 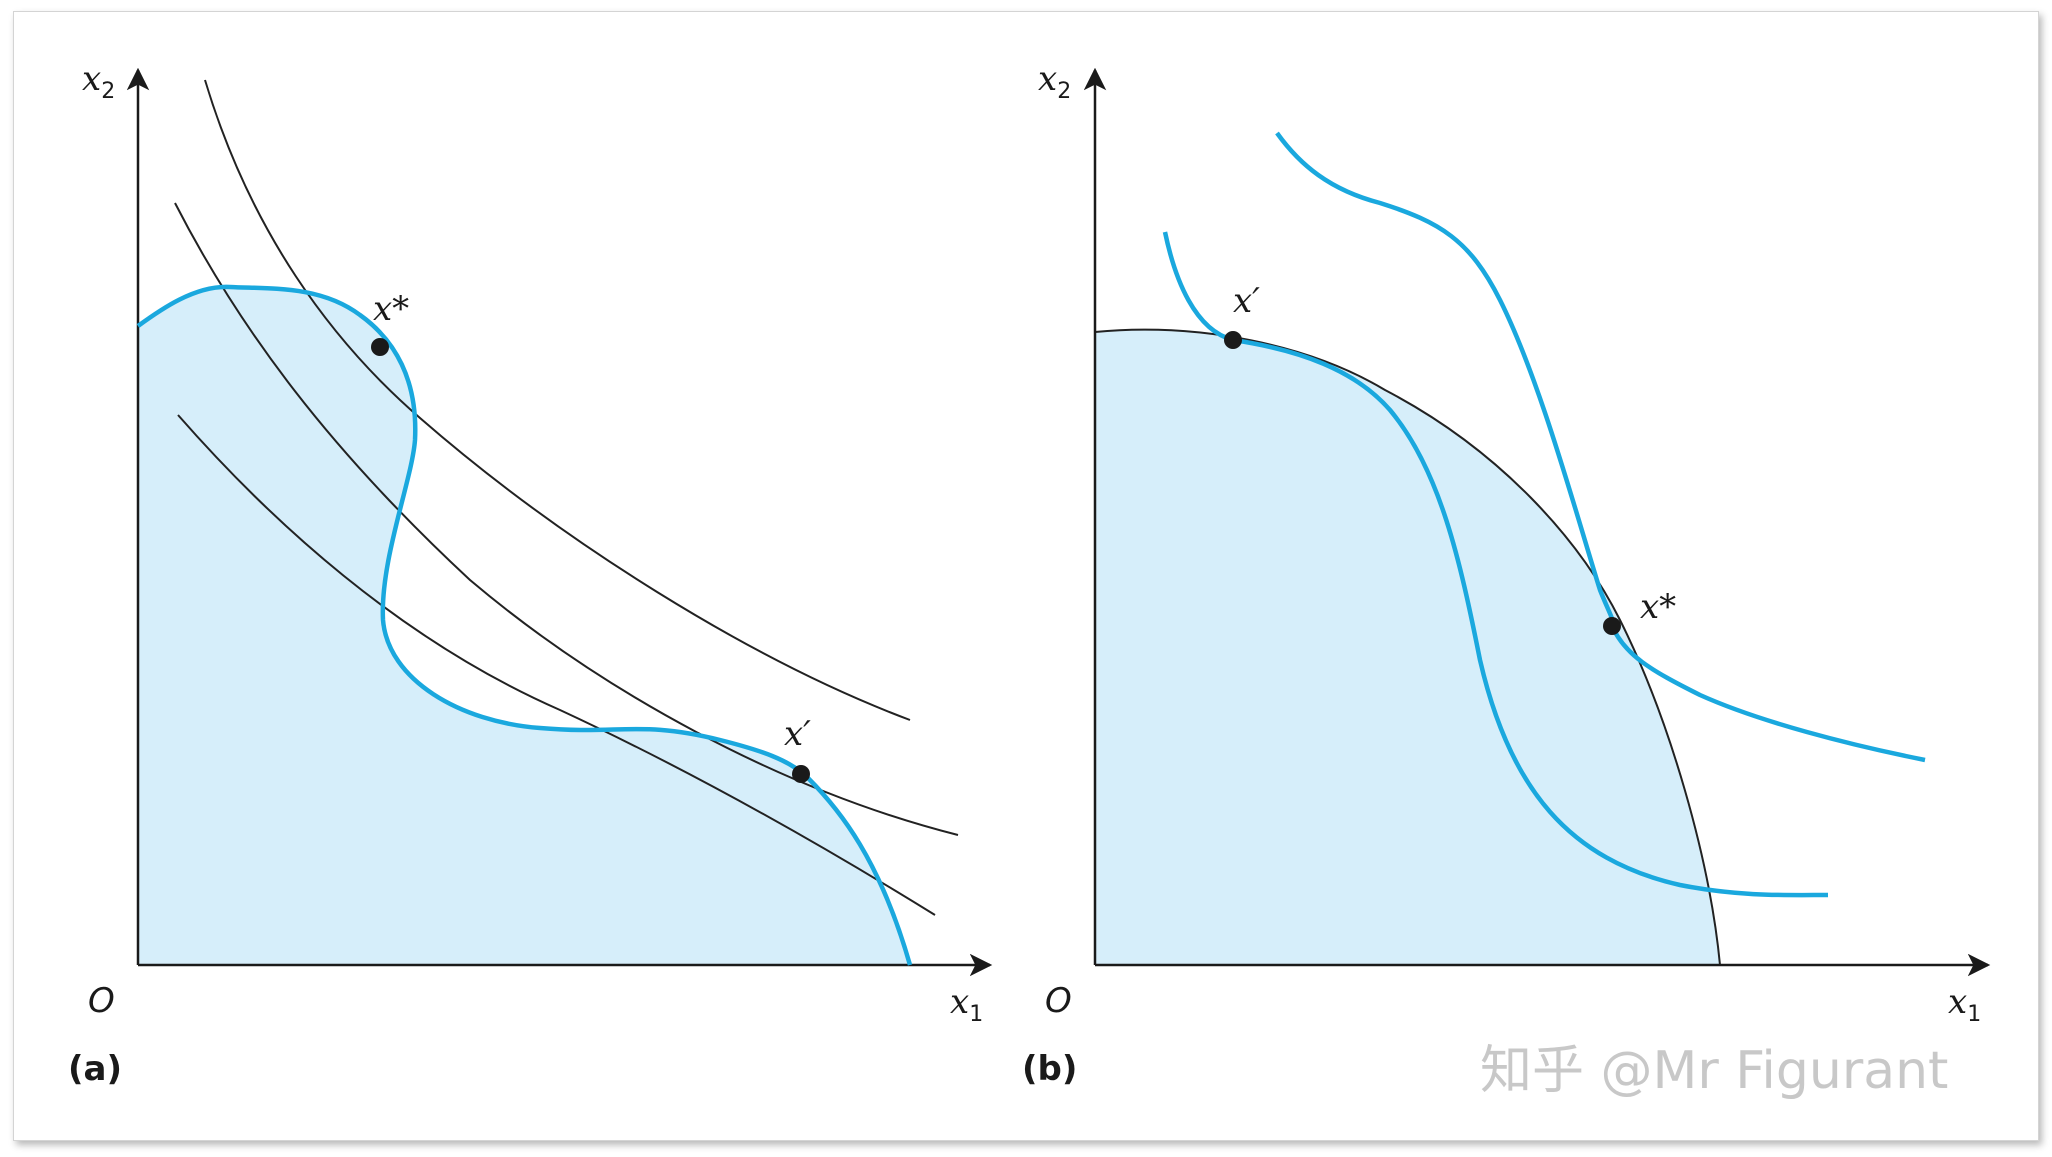 I want to click on panel-a-y-axis-label: x2, so click(x=98, y=81).